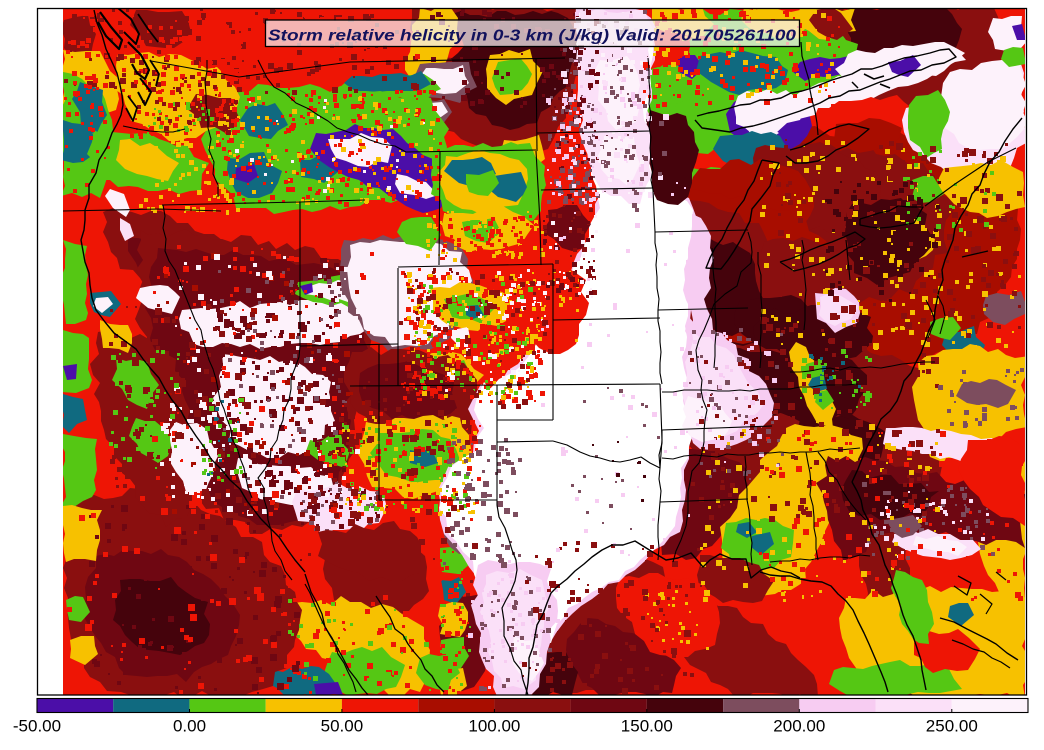 Image resolution: width=1044 pixels, height=750 pixels. What do you see at coordinates (952, 726) in the screenshot?
I see `svg-text: 250.00` at bounding box center [952, 726].